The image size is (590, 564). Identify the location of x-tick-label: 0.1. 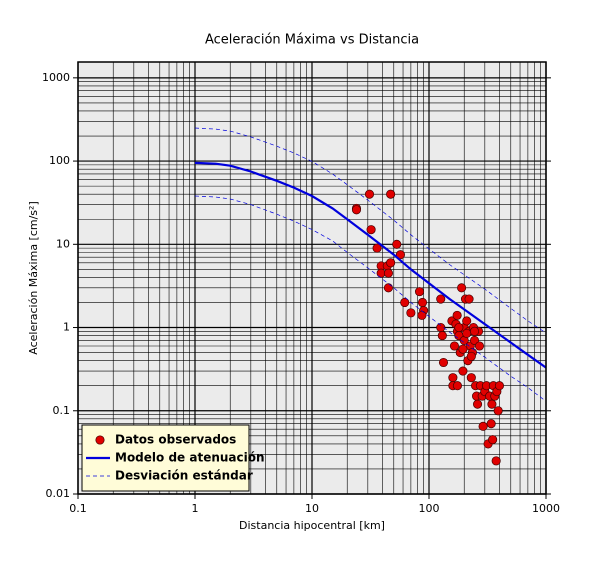
(78, 508).